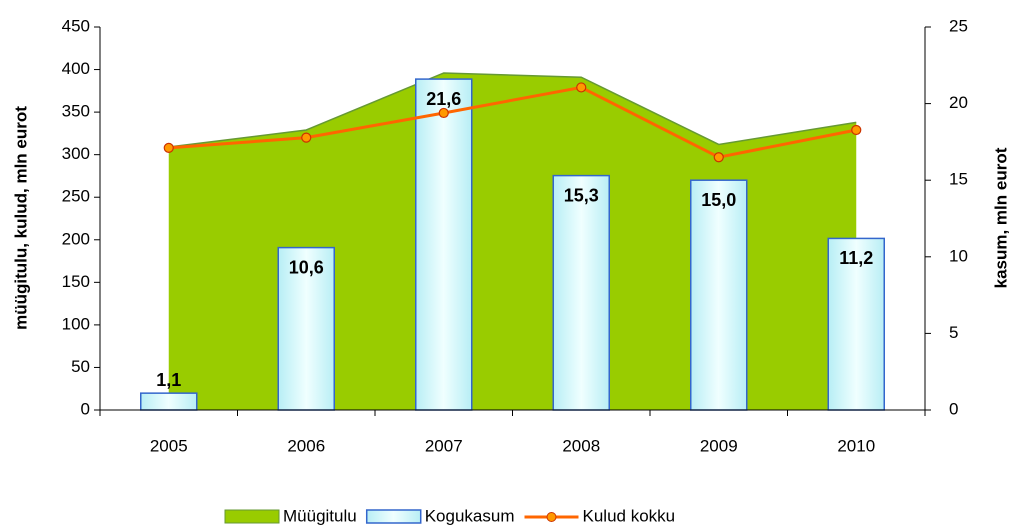 This screenshot has height=527, width=1017. What do you see at coordinates (20, 218) in the screenshot?
I see `y-axis-title: müügitulu, kulud, mln eurot` at bounding box center [20, 218].